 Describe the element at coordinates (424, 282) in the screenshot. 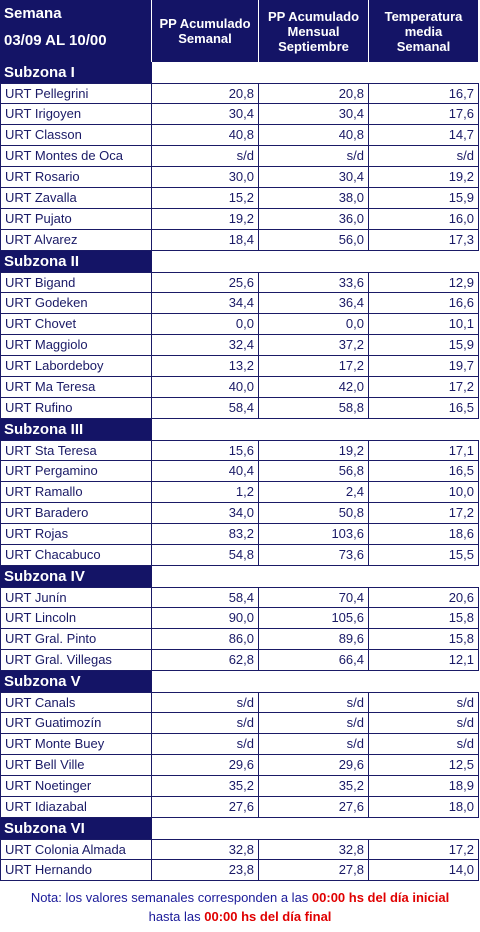

I see `value-cell: 12,9` at that location.